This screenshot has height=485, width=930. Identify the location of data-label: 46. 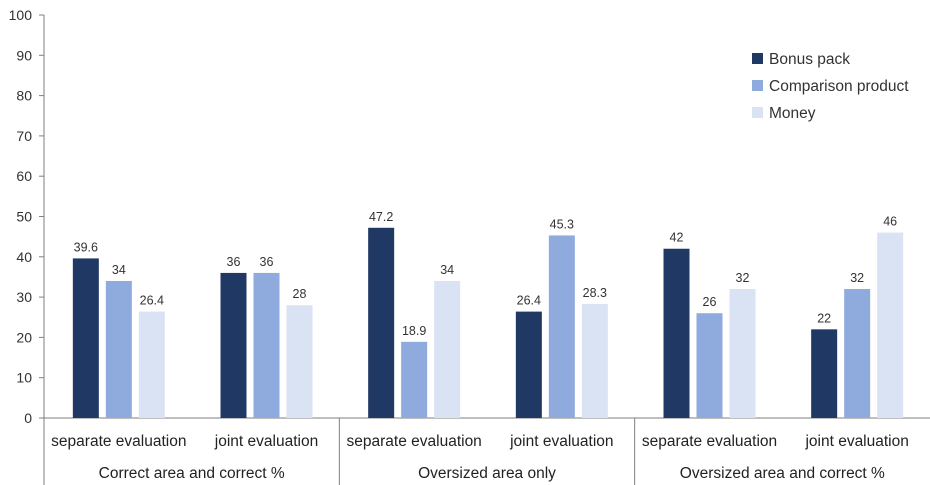
(890, 222).